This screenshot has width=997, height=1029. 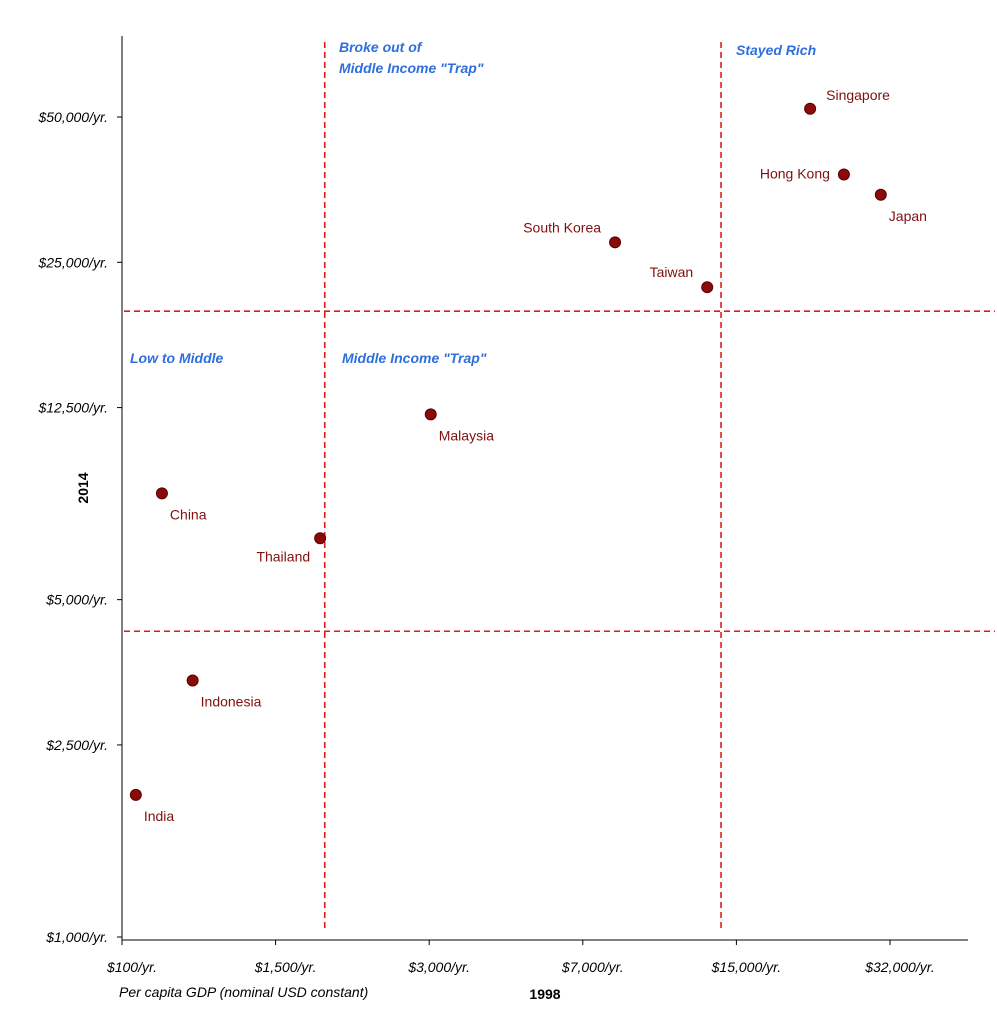 I want to click on x-tick-label: $7,000/yr., so click(x=592, y=967).